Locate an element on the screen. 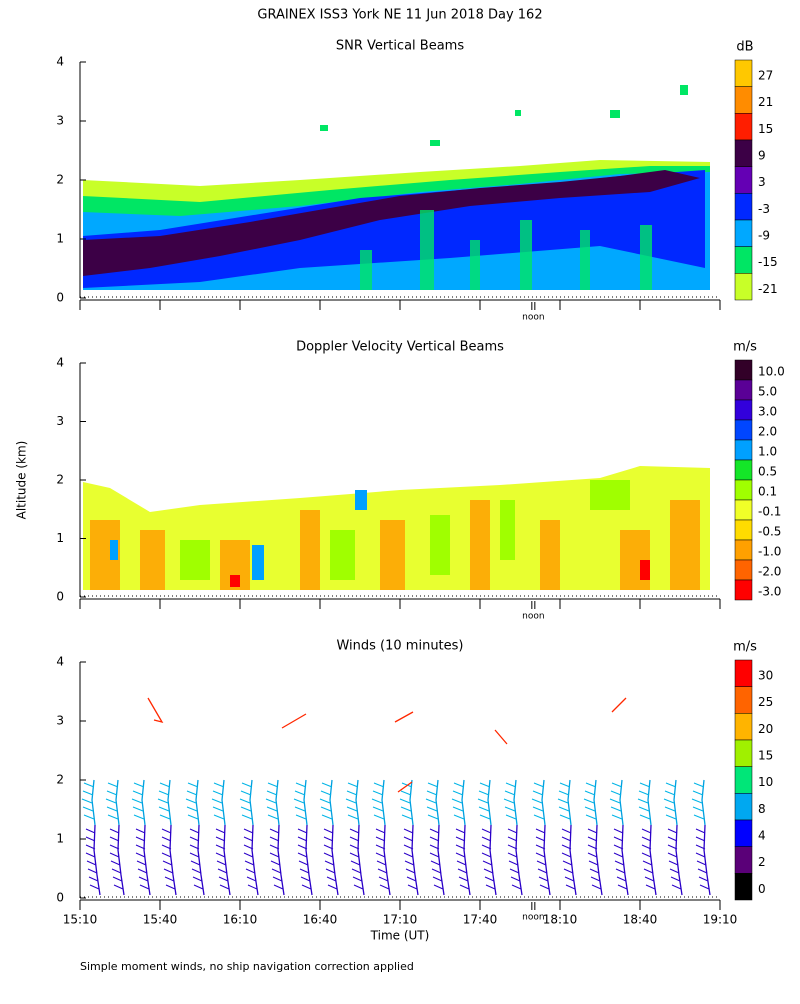 Image resolution: width=800 pixels, height=1004 pixels. doppler-field is located at coordinates (396, 528).